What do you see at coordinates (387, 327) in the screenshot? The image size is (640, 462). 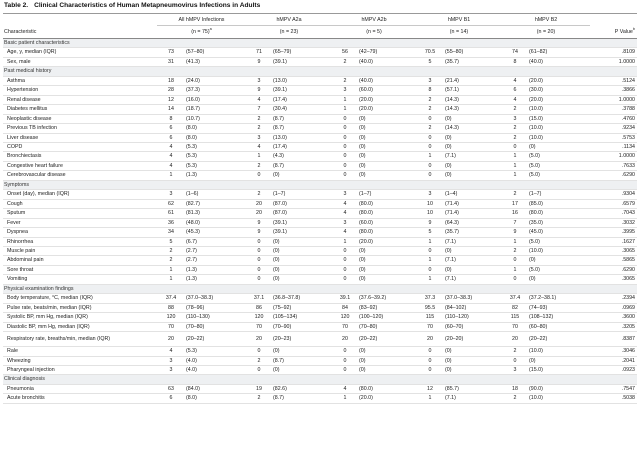 I see `percent-cell: (70–80)` at bounding box center [387, 327].